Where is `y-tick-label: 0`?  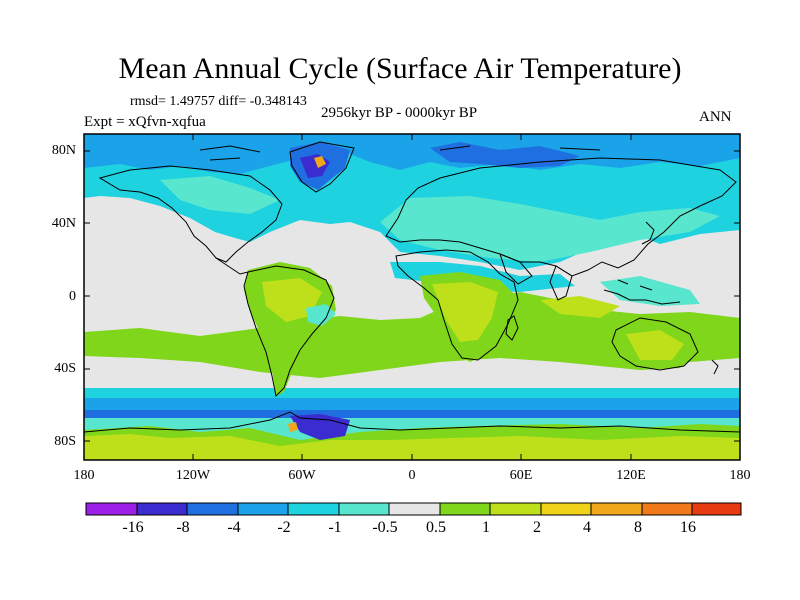 y-tick-label: 0 is located at coordinates (72, 296).